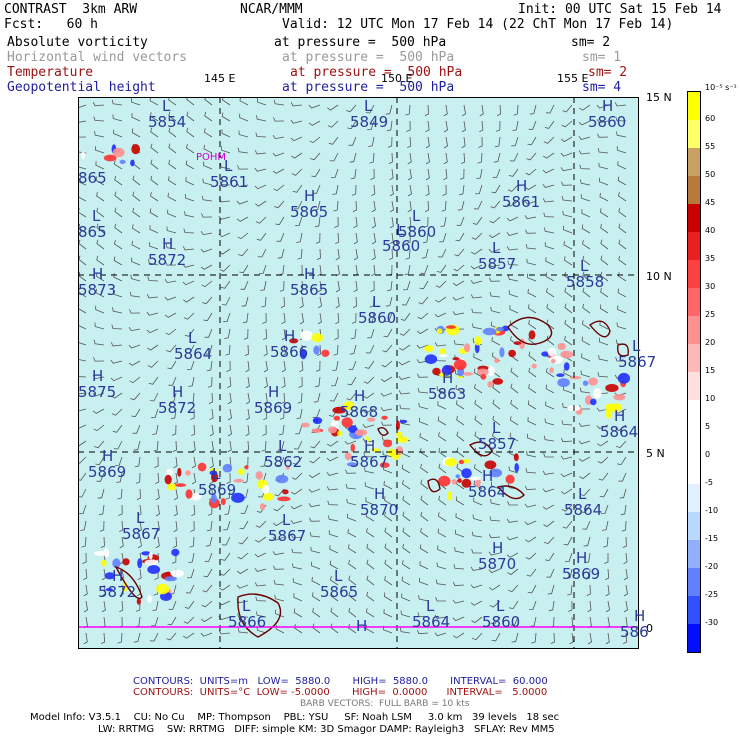 The image size is (740, 740). I want to click on colorbar, so click(694, 372).